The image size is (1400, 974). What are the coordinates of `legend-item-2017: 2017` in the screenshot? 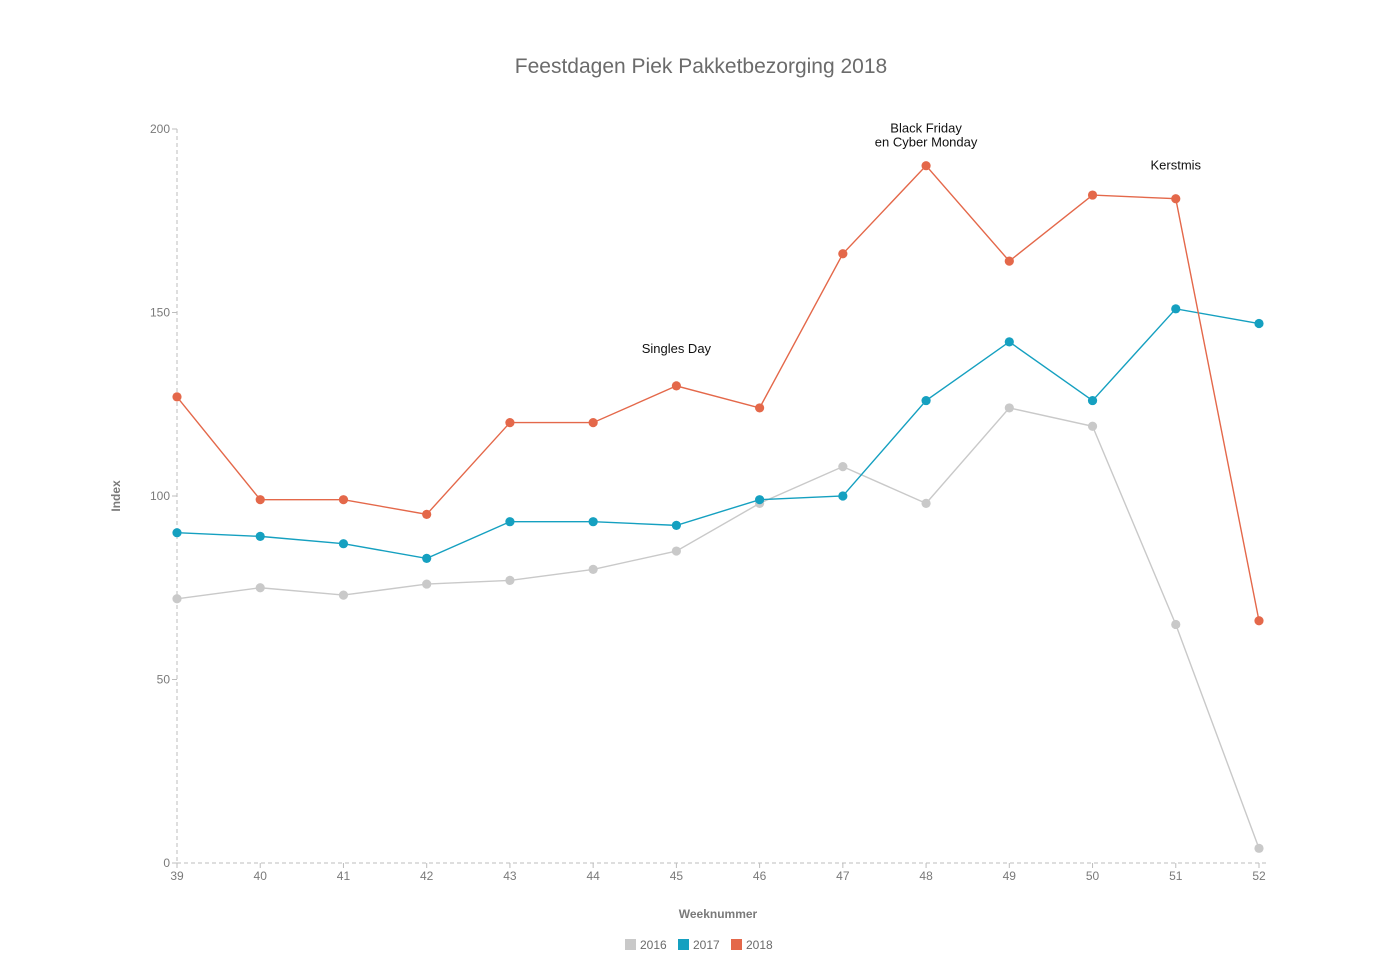 It's located at (699, 945).